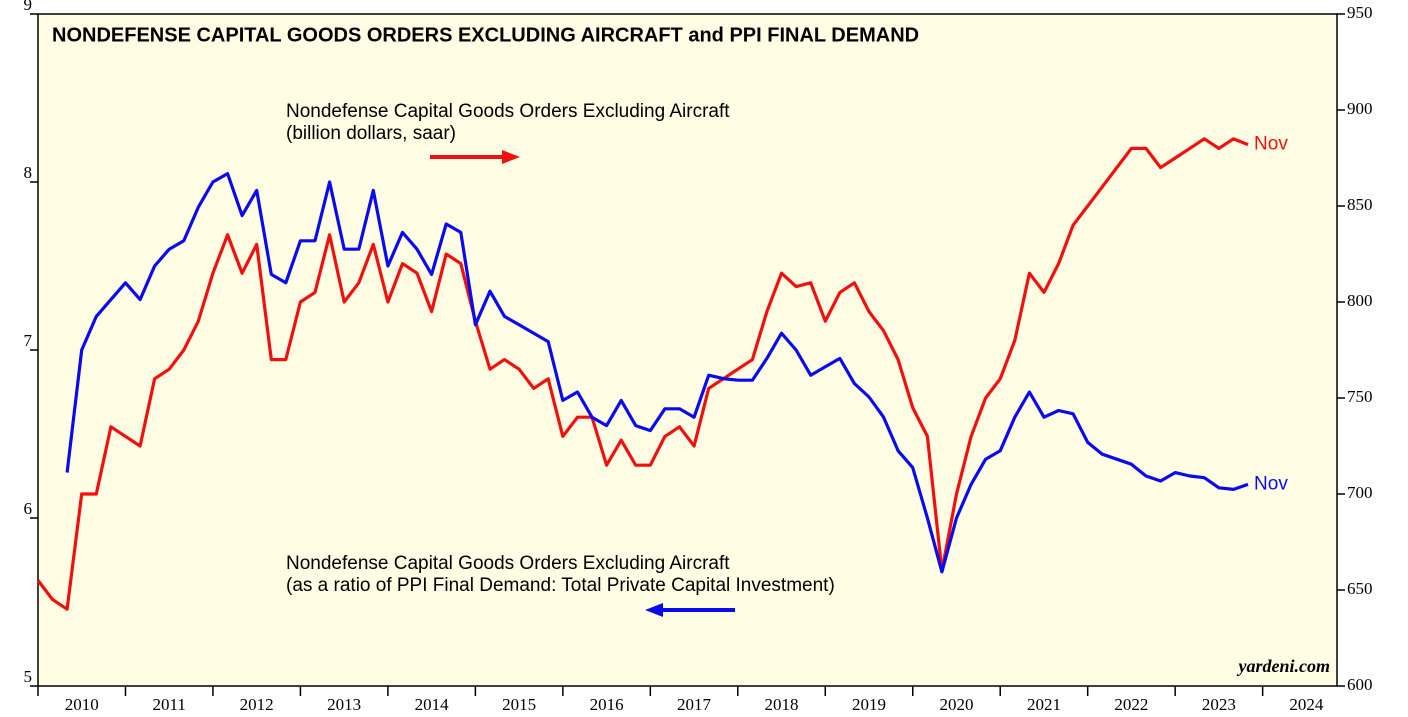  I want to click on x-tick-label: 2010, so click(82, 704).